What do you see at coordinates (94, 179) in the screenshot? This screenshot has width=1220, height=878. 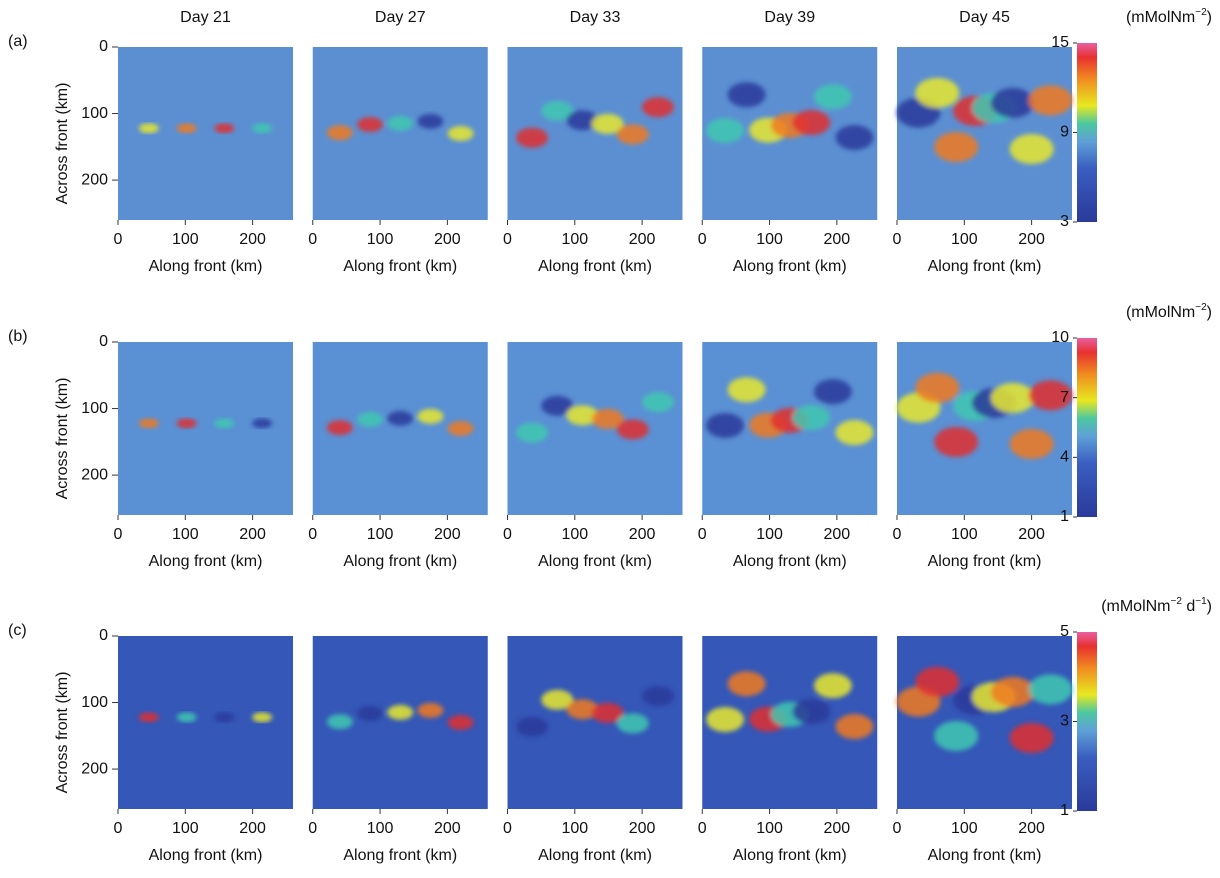 I see `y-tick-label: 200` at bounding box center [94, 179].